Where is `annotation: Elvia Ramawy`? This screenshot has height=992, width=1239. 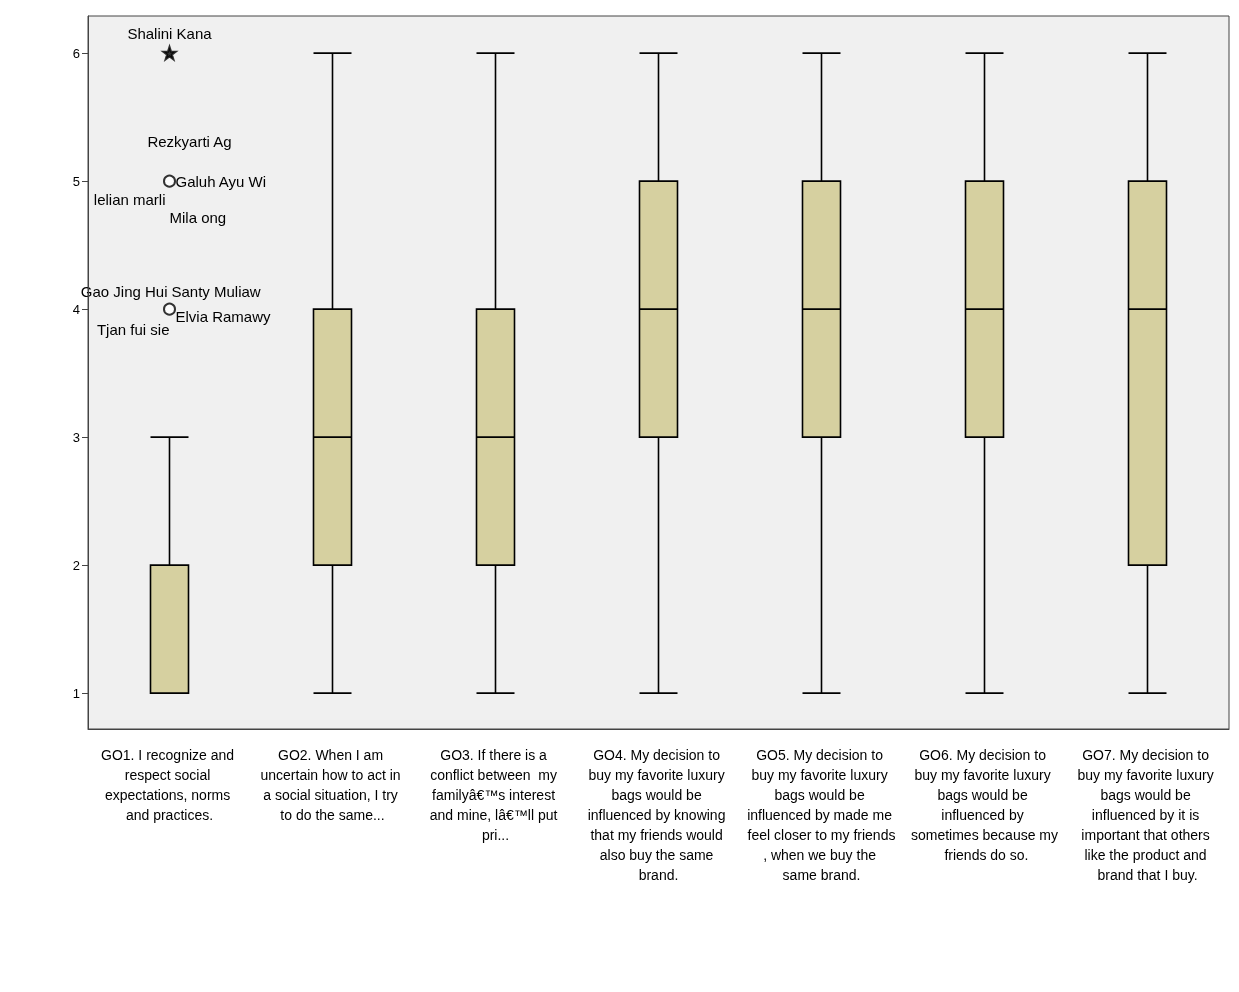
annotation: Elvia Ramawy is located at coordinates (223, 316).